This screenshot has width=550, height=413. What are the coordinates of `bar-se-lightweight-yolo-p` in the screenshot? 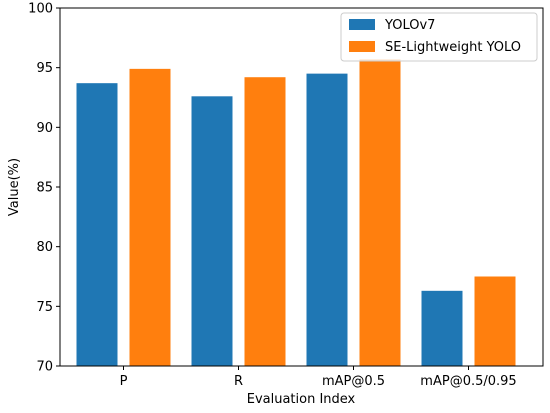 It's located at (150, 217).